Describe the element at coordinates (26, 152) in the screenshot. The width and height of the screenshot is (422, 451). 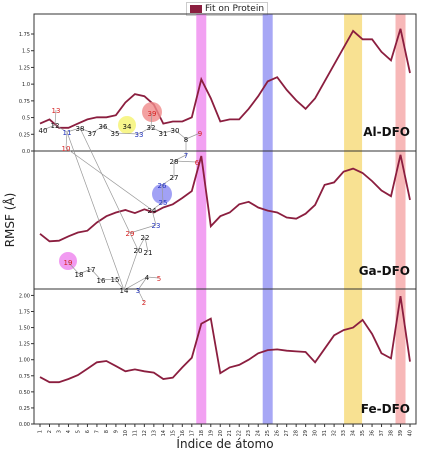
I see `y-tick-label: 0.0` at that location.